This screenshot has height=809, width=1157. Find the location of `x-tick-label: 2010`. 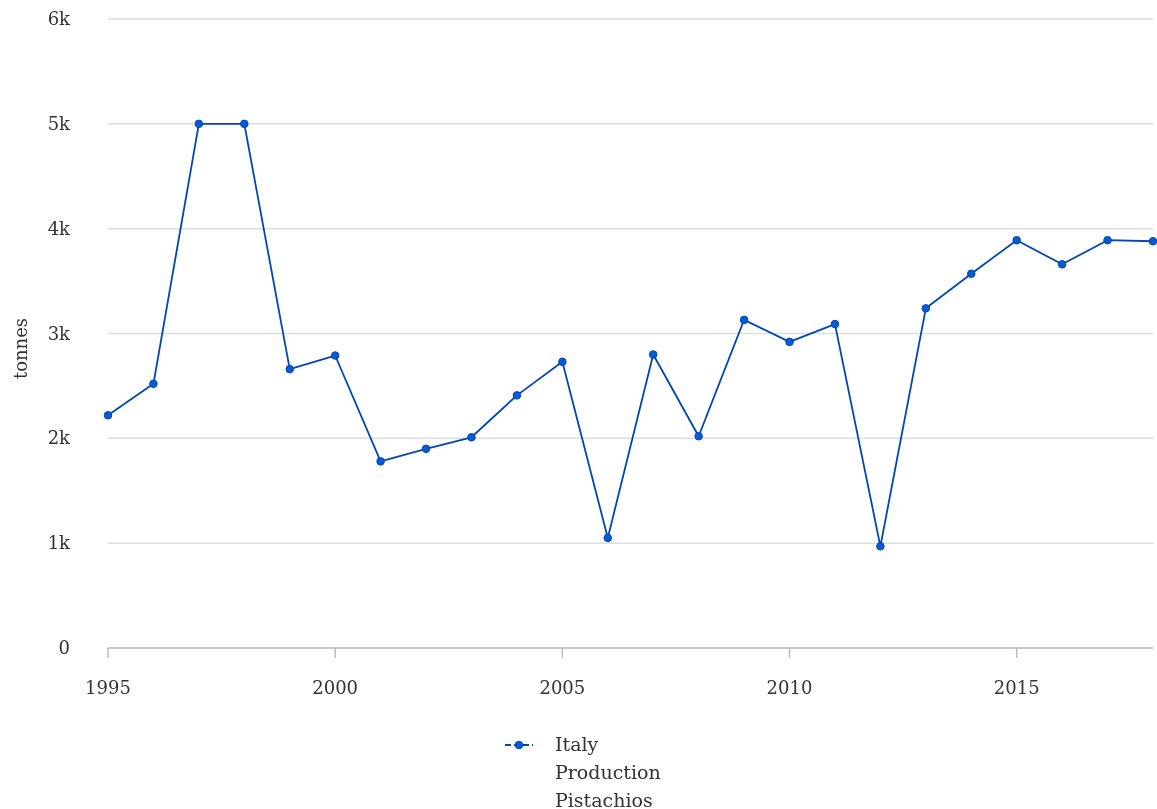

x-tick-label: 2010 is located at coordinates (789, 687).